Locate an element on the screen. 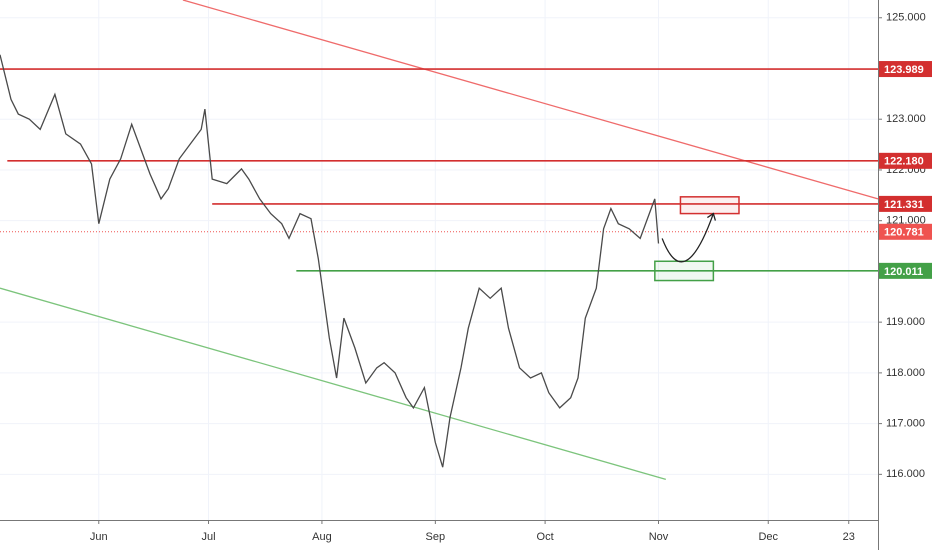 The width and height of the screenshot is (932, 555). x-tick-label: Oct is located at coordinates (545, 537).